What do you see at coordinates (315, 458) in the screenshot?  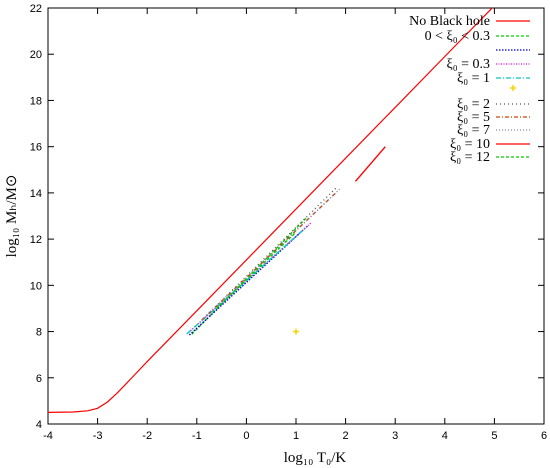 I see `x-axis-title: log₁₀ T₀/K` at bounding box center [315, 458].